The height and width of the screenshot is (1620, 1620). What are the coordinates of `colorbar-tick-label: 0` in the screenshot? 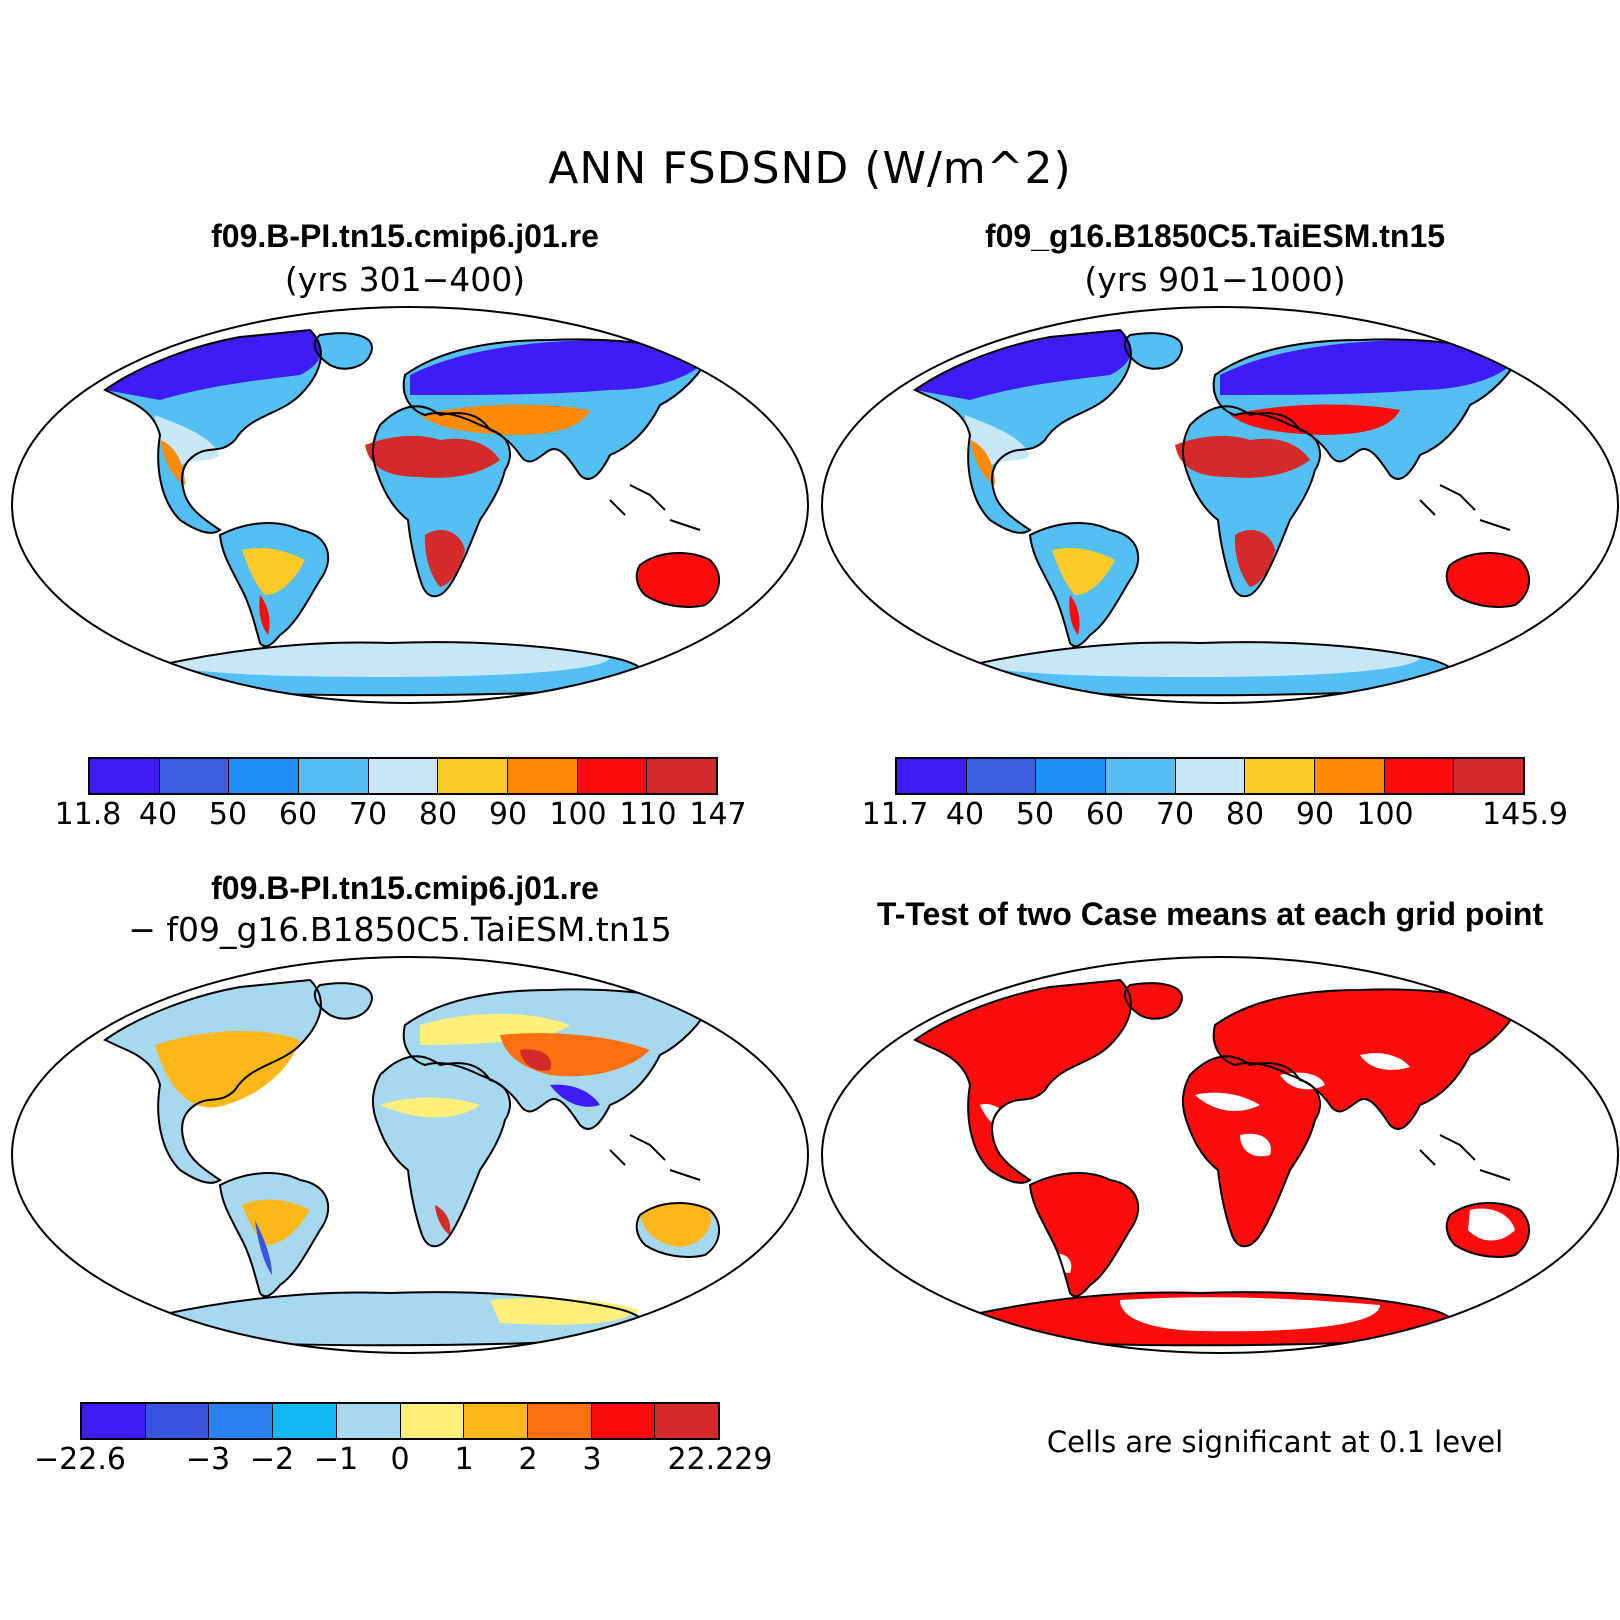 It's located at (400, 1459).